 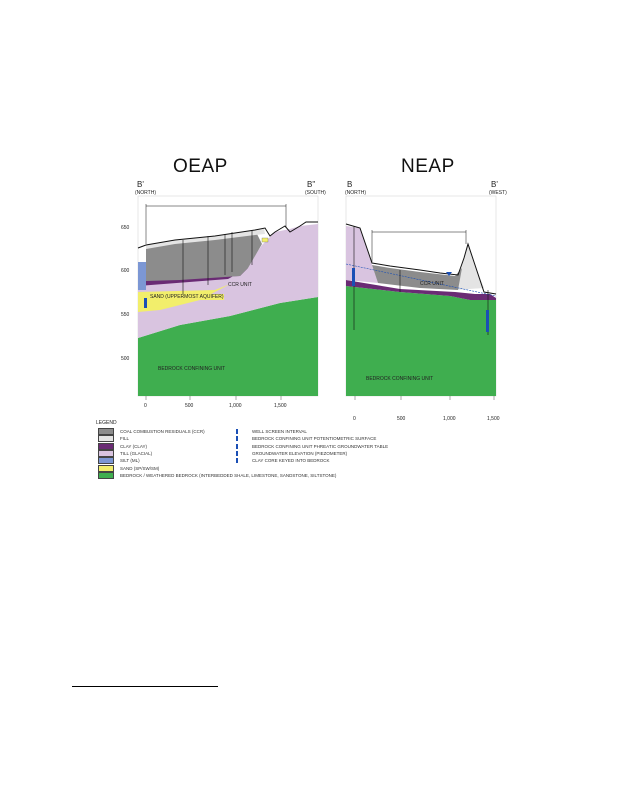 What do you see at coordinates (350, 184) in the screenshot?
I see `right-end-label: B` at bounding box center [350, 184].